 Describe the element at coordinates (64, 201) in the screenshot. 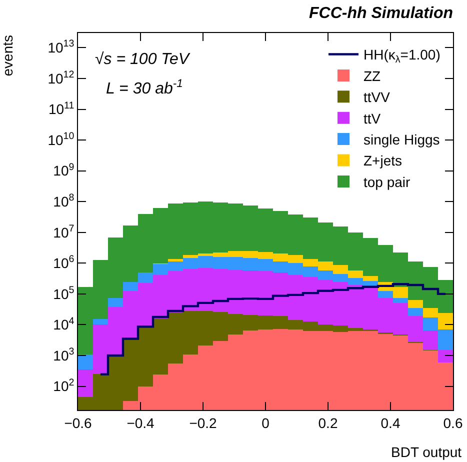

I see `y-tick-label: 10$^{8}$` at that location.